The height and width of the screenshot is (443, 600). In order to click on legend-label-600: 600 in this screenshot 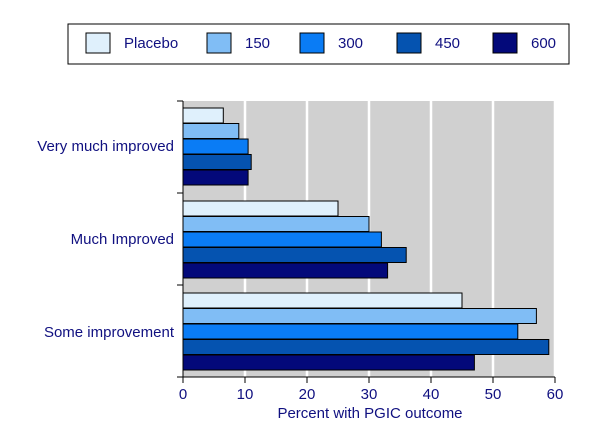, I will do `click(543, 43)`.